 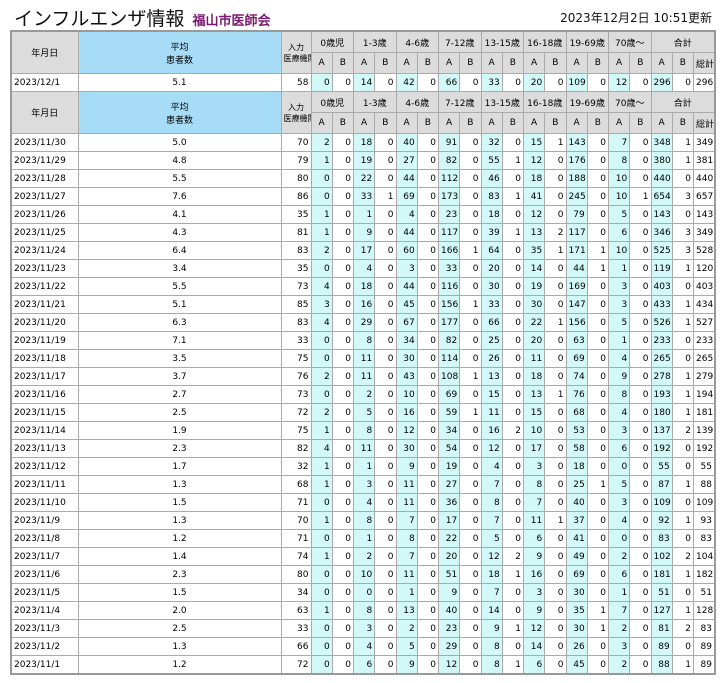 What do you see at coordinates (683, 102) in the screenshot?
I see `header-group: 合計` at bounding box center [683, 102].